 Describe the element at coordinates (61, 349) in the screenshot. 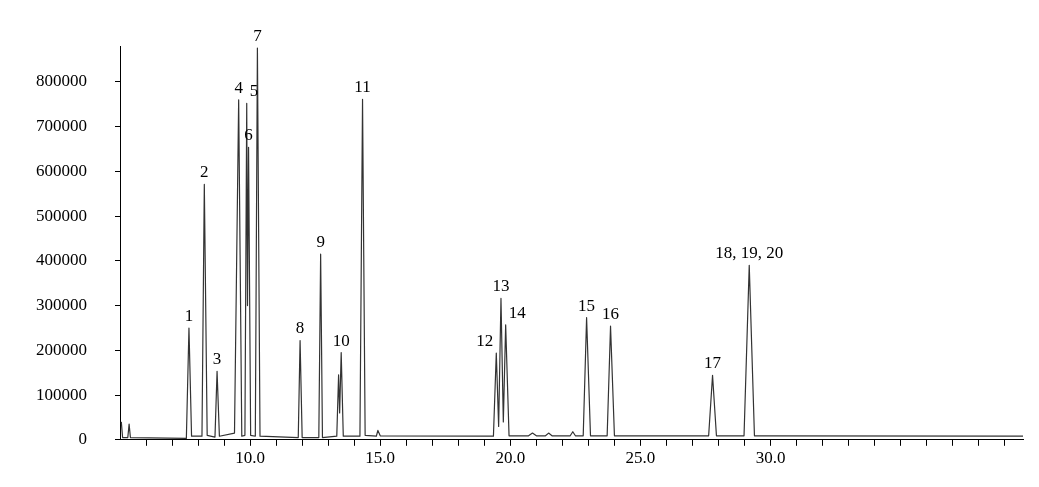

I see `y-tick-label: 200000` at that location.